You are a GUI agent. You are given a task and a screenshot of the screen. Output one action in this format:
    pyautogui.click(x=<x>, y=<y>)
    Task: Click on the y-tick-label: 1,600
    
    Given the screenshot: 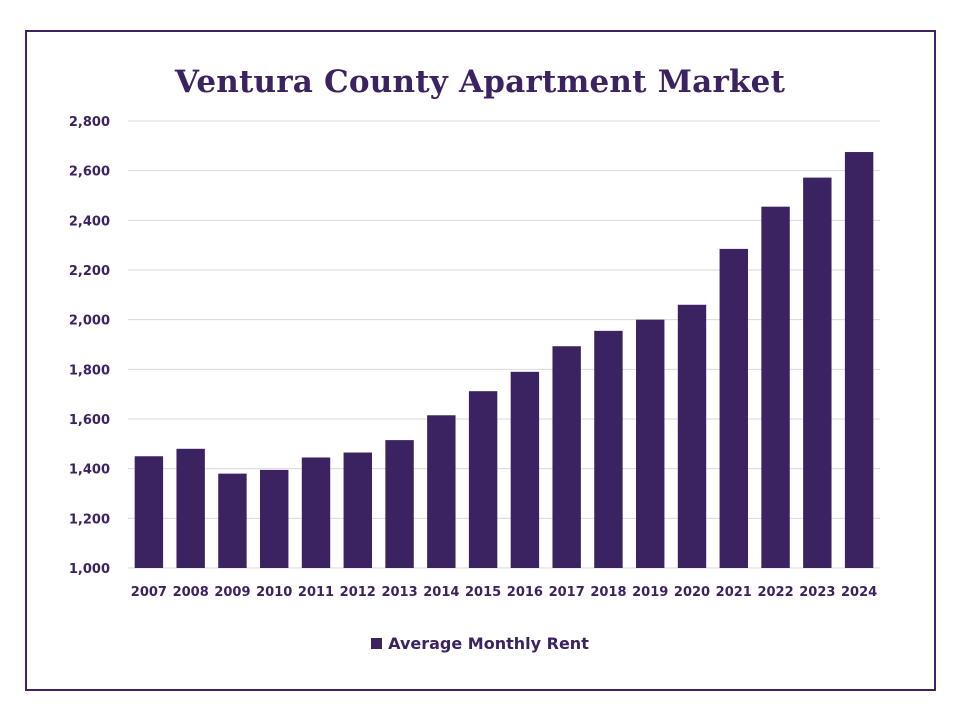 What is the action you would take?
    pyautogui.click(x=89, y=420)
    